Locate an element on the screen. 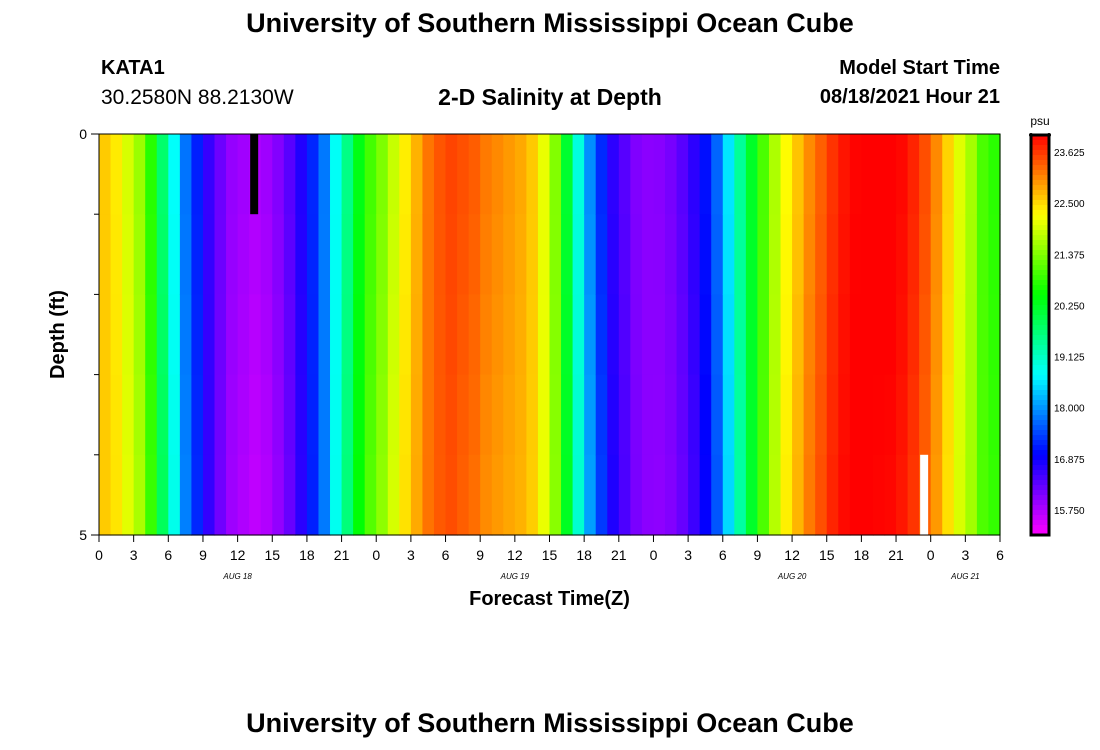  x-tick-label: 15 is located at coordinates (550, 555).